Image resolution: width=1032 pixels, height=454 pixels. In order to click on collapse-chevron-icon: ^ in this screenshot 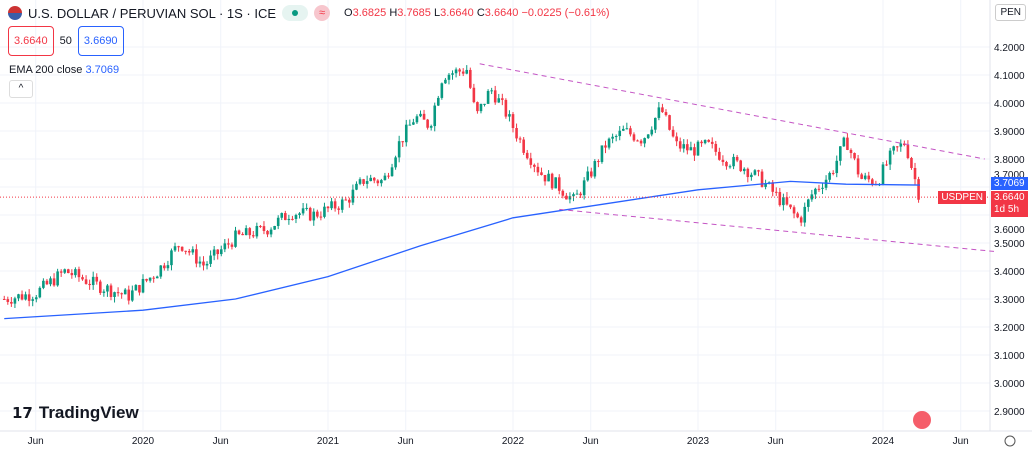, I will do `click(21, 89)`.